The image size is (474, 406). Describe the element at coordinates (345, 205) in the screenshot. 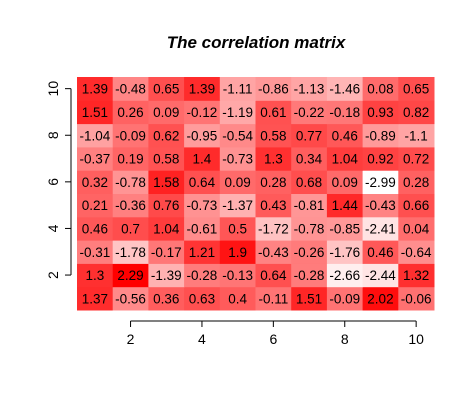

I see `cell-value-label-r5-c8: 1.44` at that location.